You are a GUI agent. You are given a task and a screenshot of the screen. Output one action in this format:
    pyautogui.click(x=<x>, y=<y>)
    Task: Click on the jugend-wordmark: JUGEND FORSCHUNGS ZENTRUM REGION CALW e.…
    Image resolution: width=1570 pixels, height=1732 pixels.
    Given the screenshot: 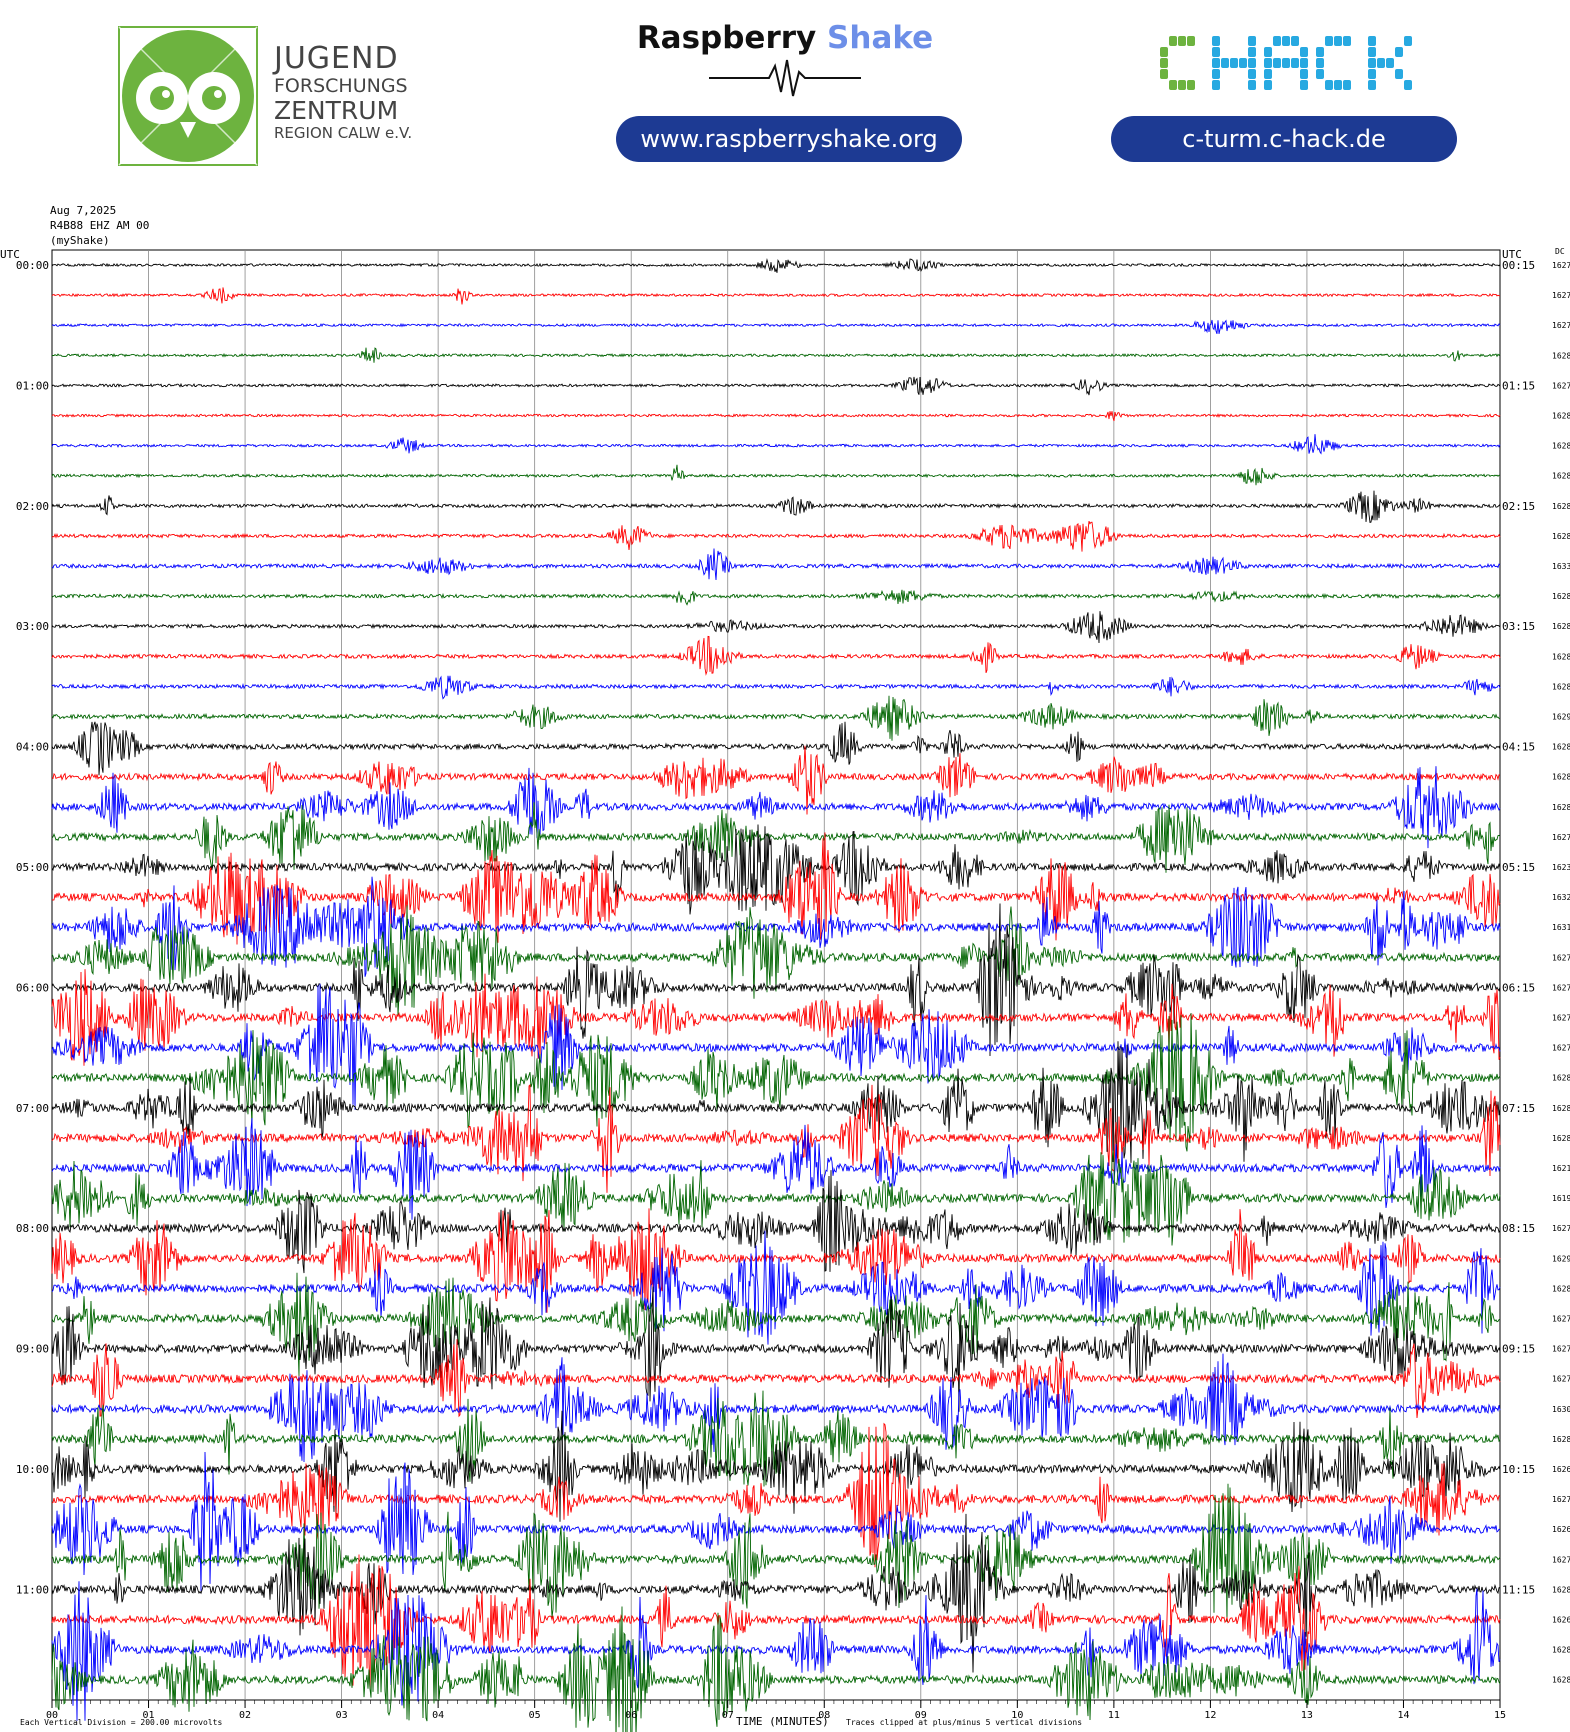 What is the action you would take?
    pyautogui.click(x=343, y=92)
    